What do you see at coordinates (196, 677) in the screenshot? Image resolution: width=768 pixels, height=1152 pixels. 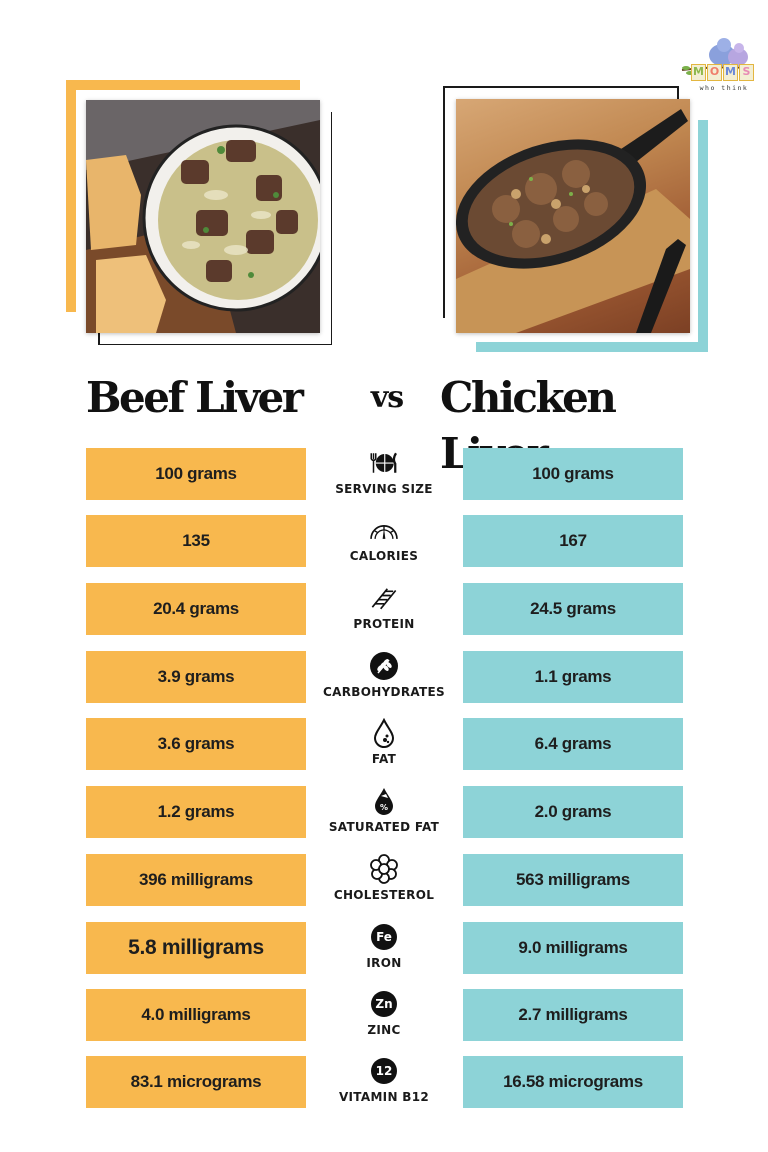 I see `beef-value: 3.9 grams` at bounding box center [196, 677].